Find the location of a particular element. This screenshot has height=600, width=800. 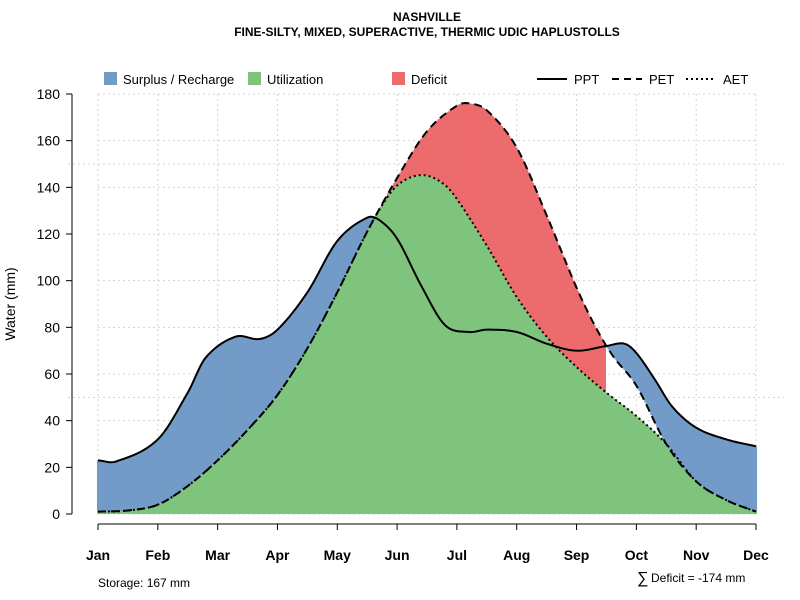

x-tick-label: Jan is located at coordinates (98, 555).